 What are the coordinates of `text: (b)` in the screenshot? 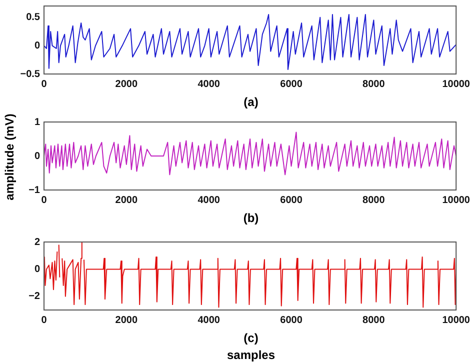 It's located at (251, 218).